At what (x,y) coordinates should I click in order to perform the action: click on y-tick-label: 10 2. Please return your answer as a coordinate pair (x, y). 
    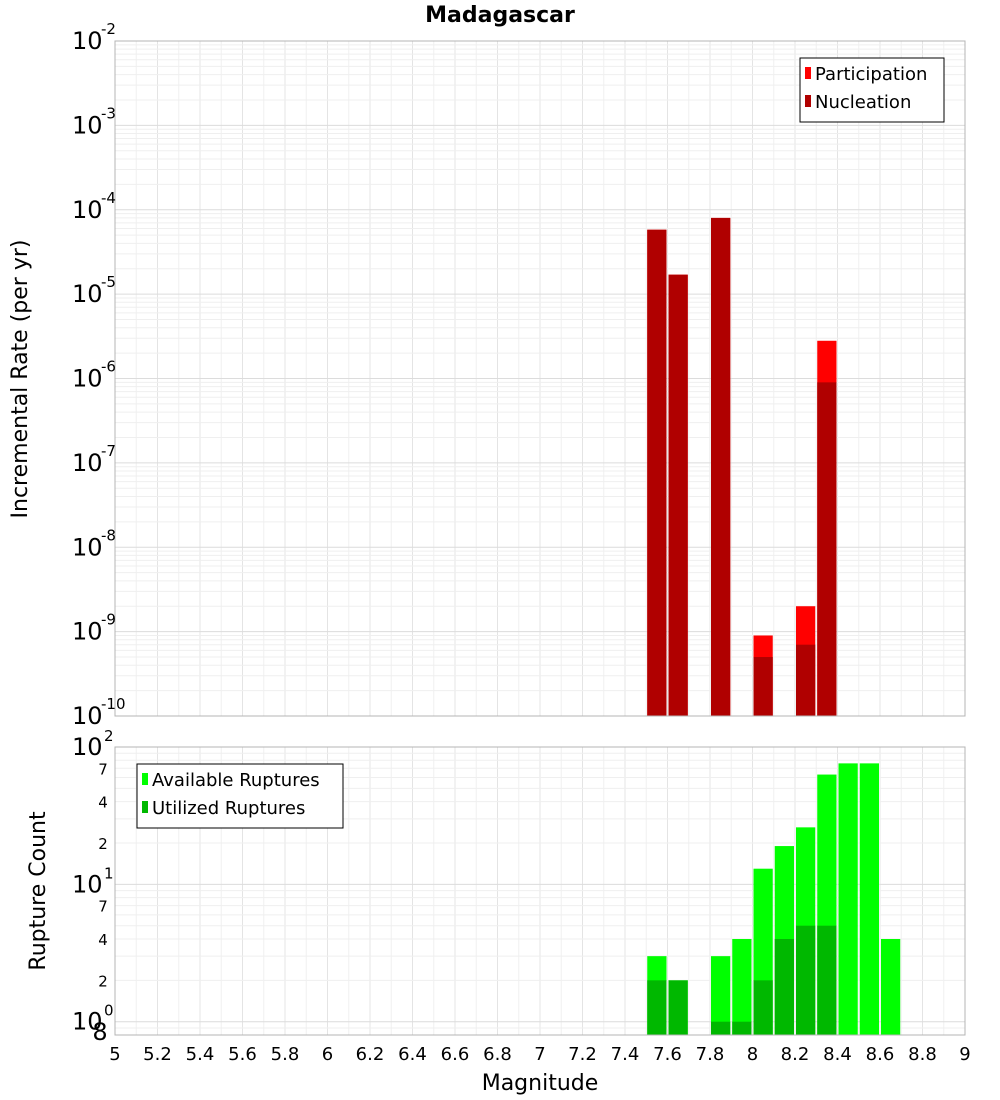
    Looking at the image, I should click on (93, 744).